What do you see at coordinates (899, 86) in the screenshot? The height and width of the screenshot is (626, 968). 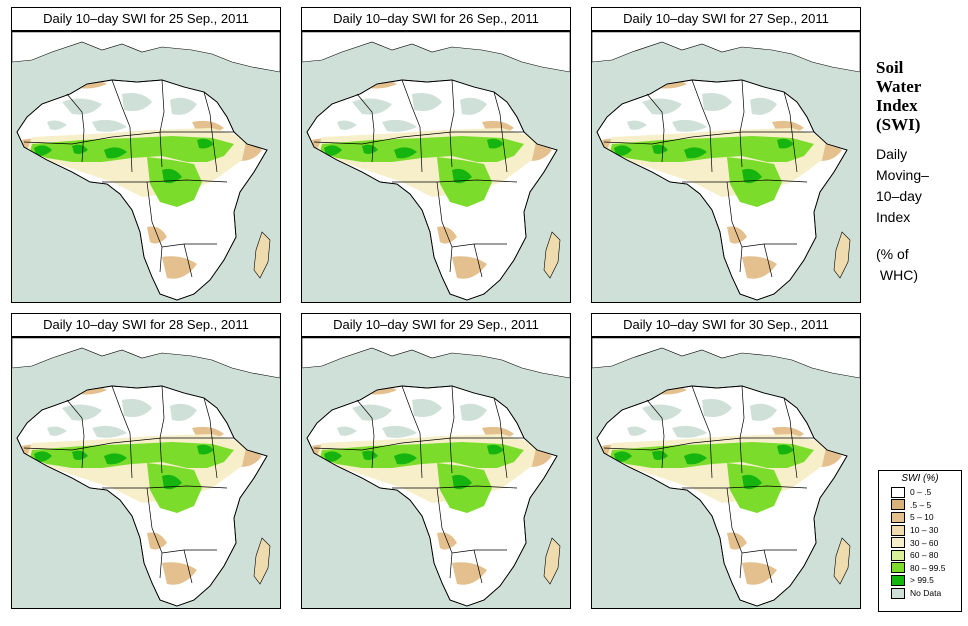 I see `side-title-line: Water` at bounding box center [899, 86].